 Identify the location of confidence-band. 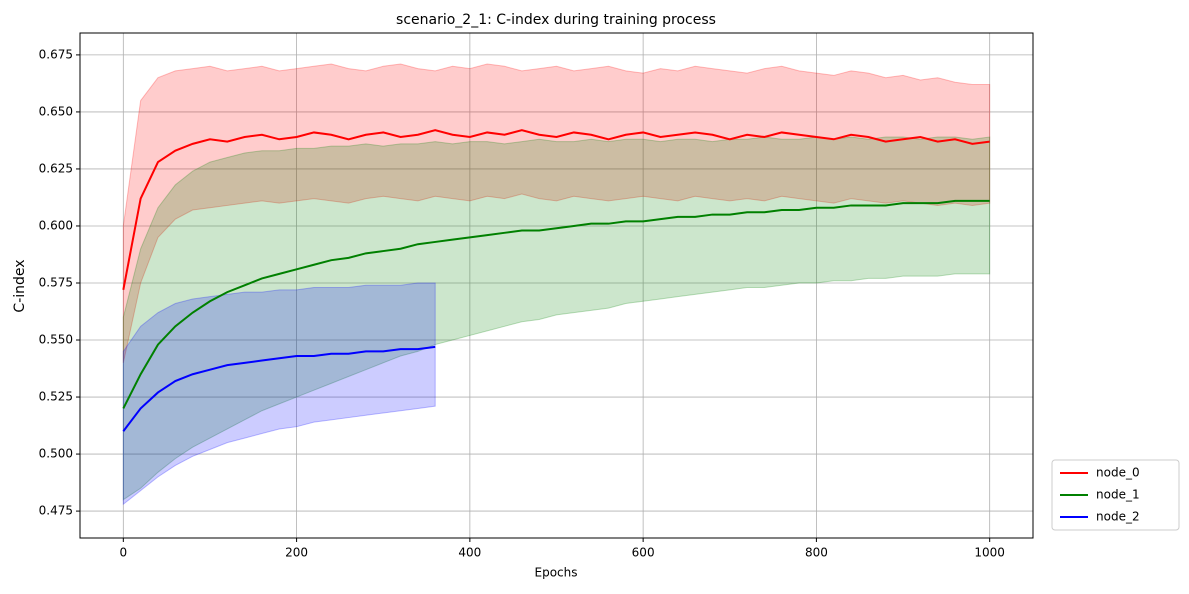
(279, 394).